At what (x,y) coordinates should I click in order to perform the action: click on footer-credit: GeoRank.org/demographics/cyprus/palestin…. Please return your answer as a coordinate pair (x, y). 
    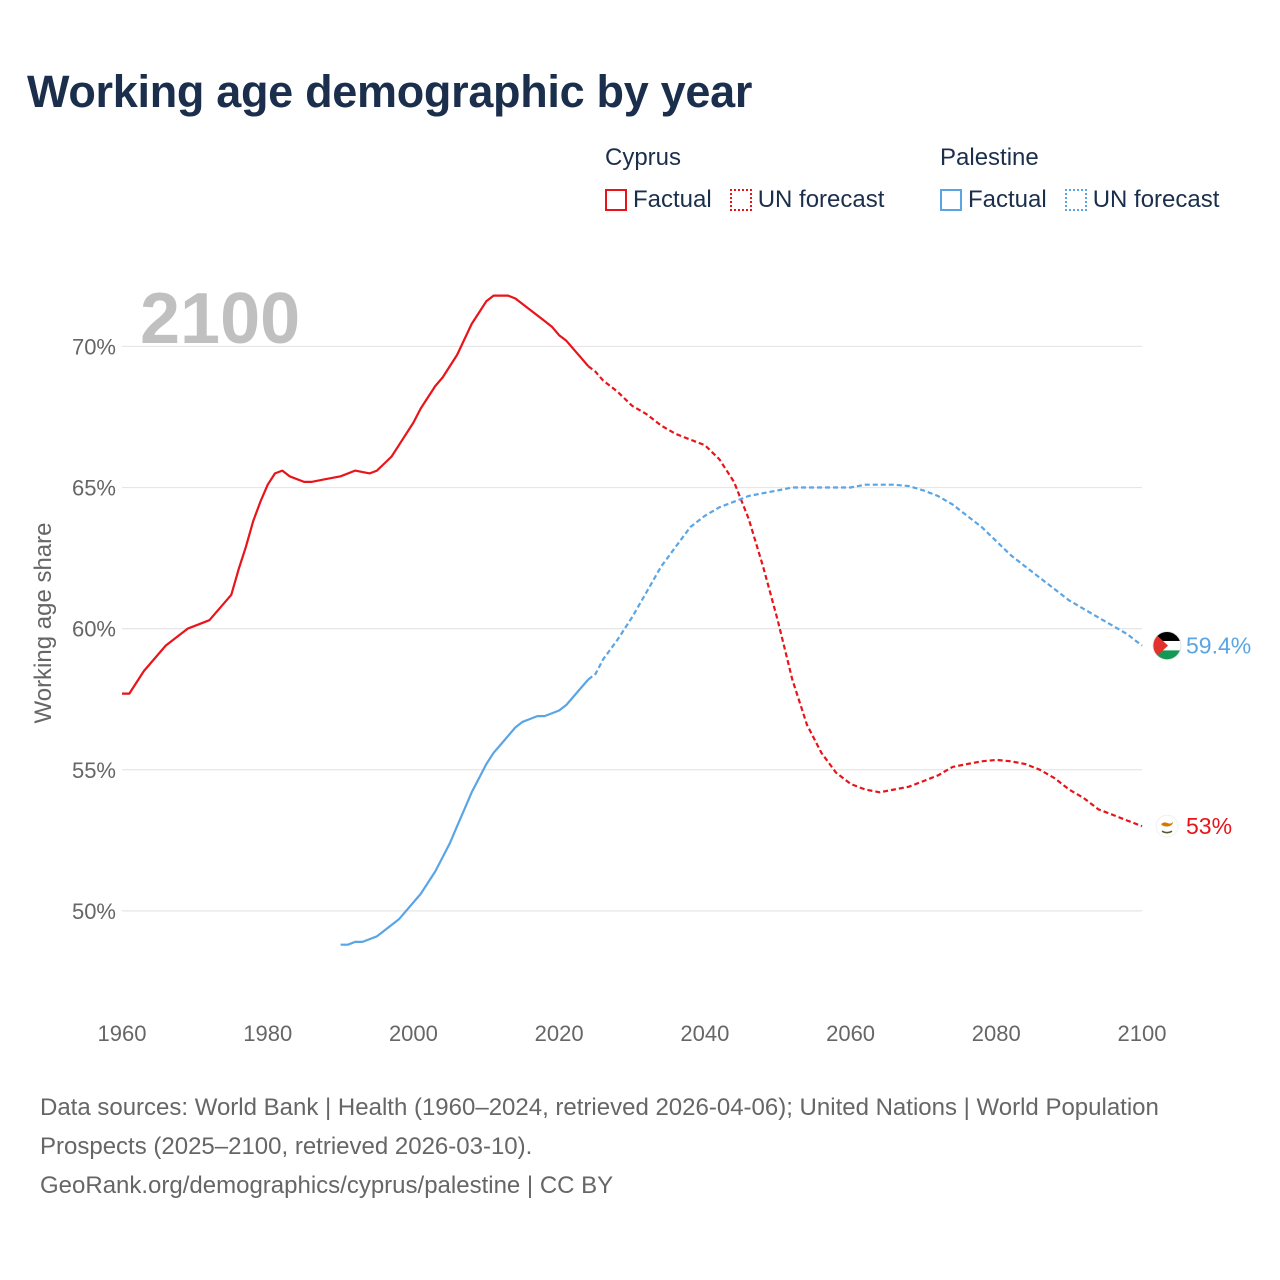
    Looking at the image, I should click on (327, 1185).